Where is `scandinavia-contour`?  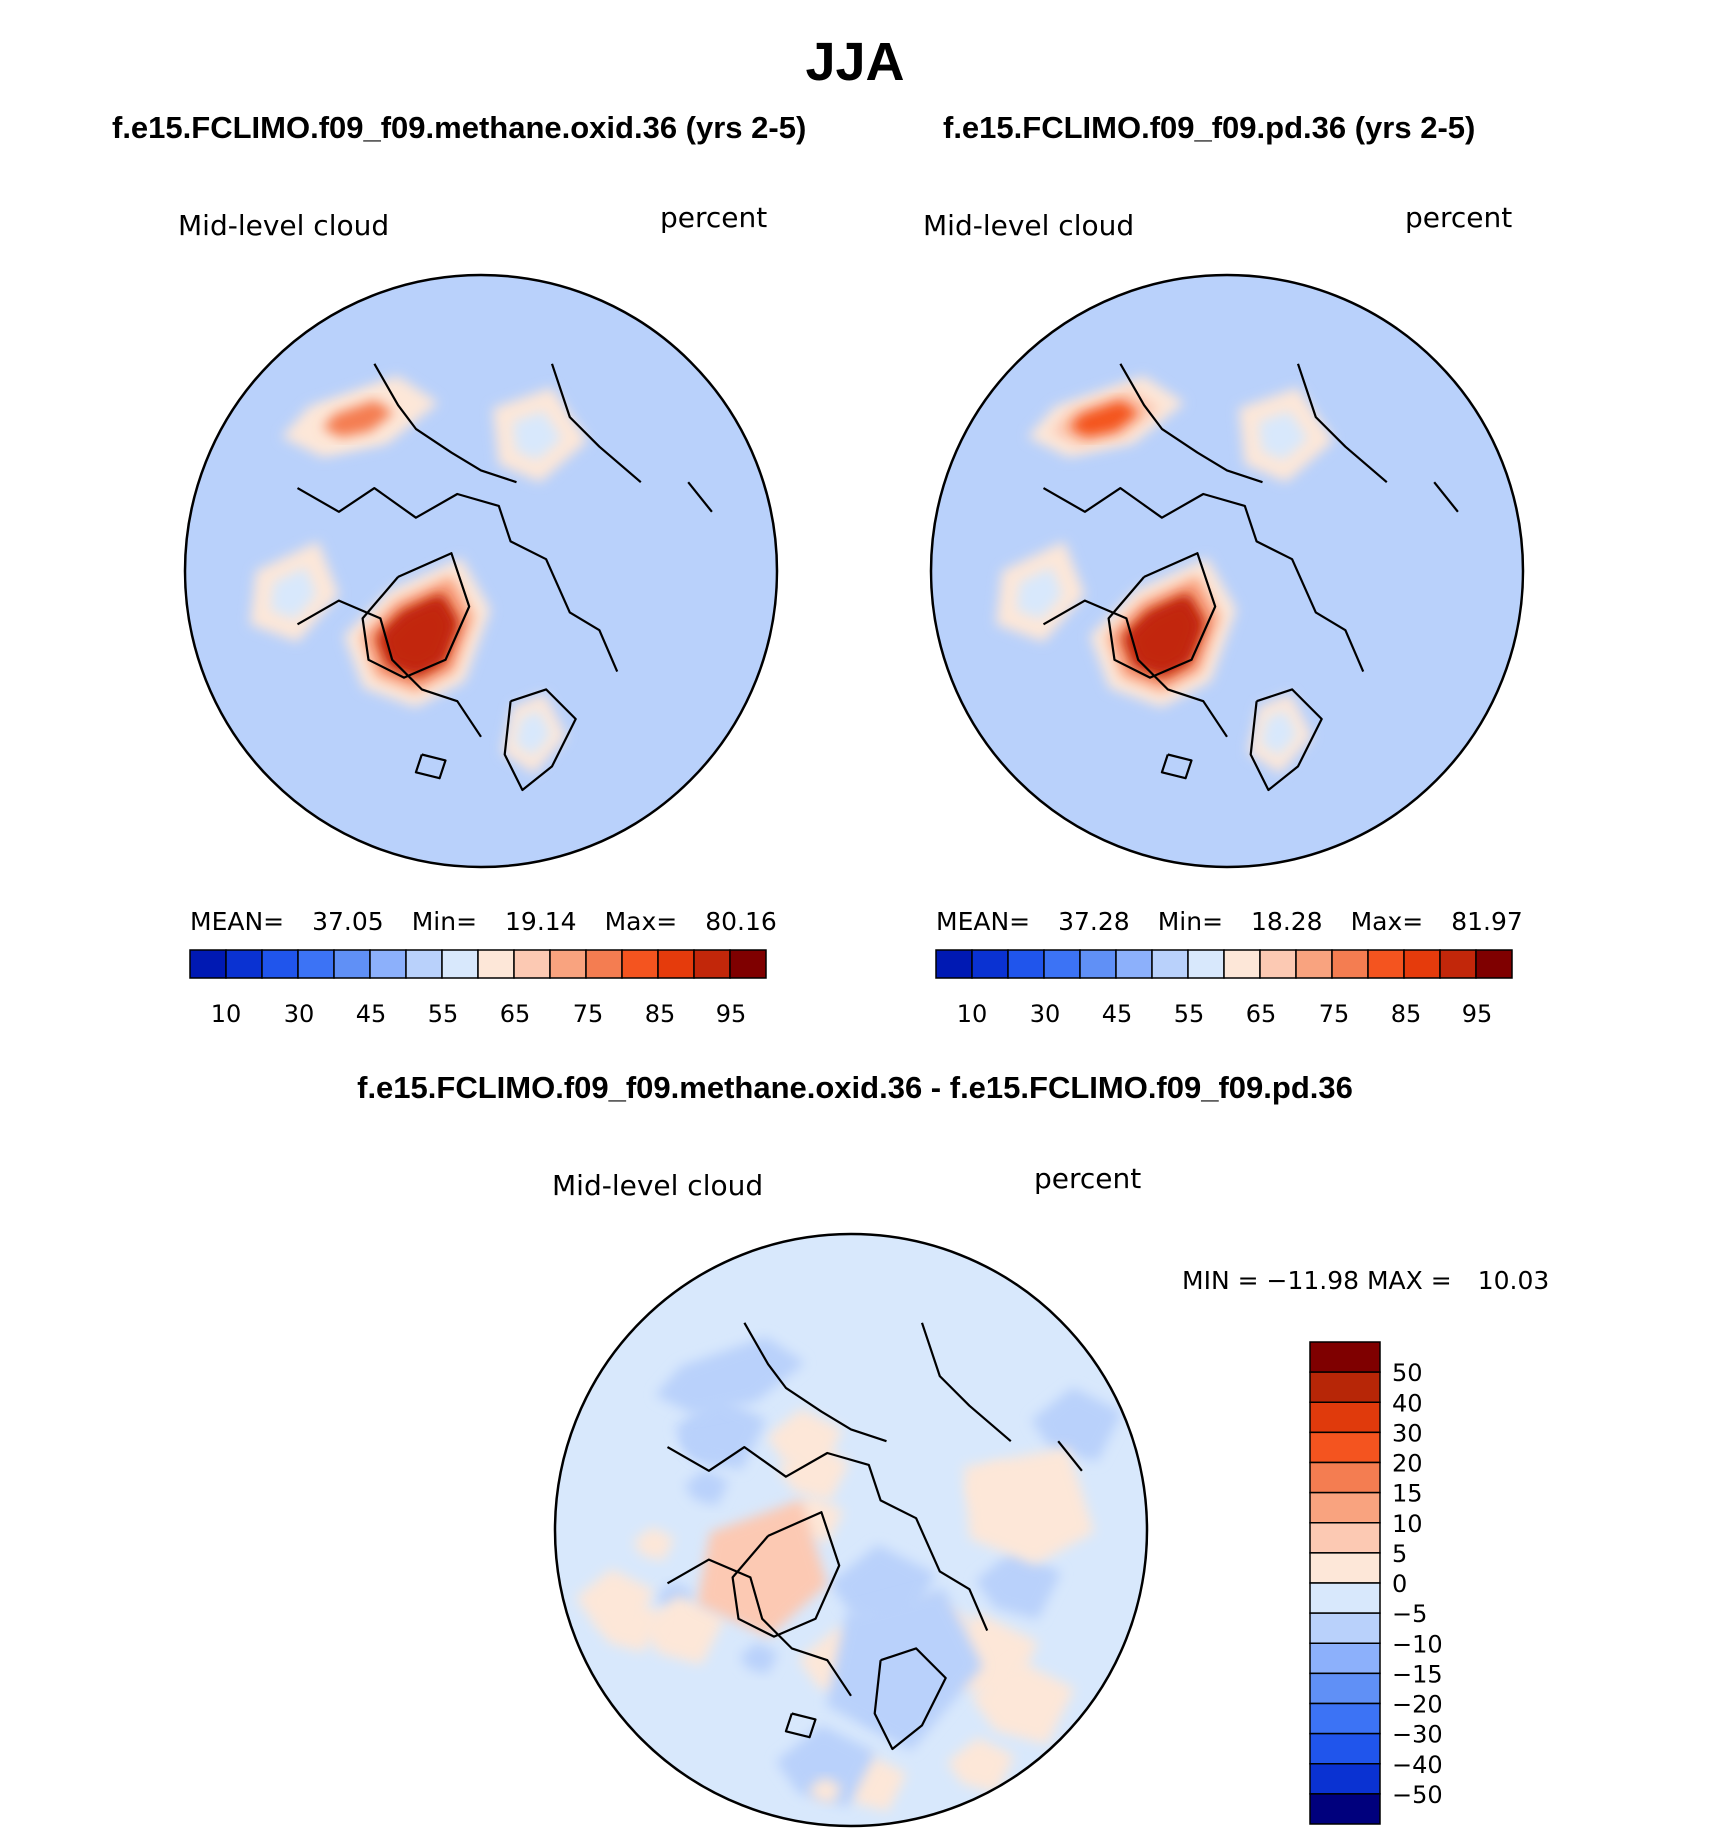 scandinavia-contour is located at coordinates (533, 733).